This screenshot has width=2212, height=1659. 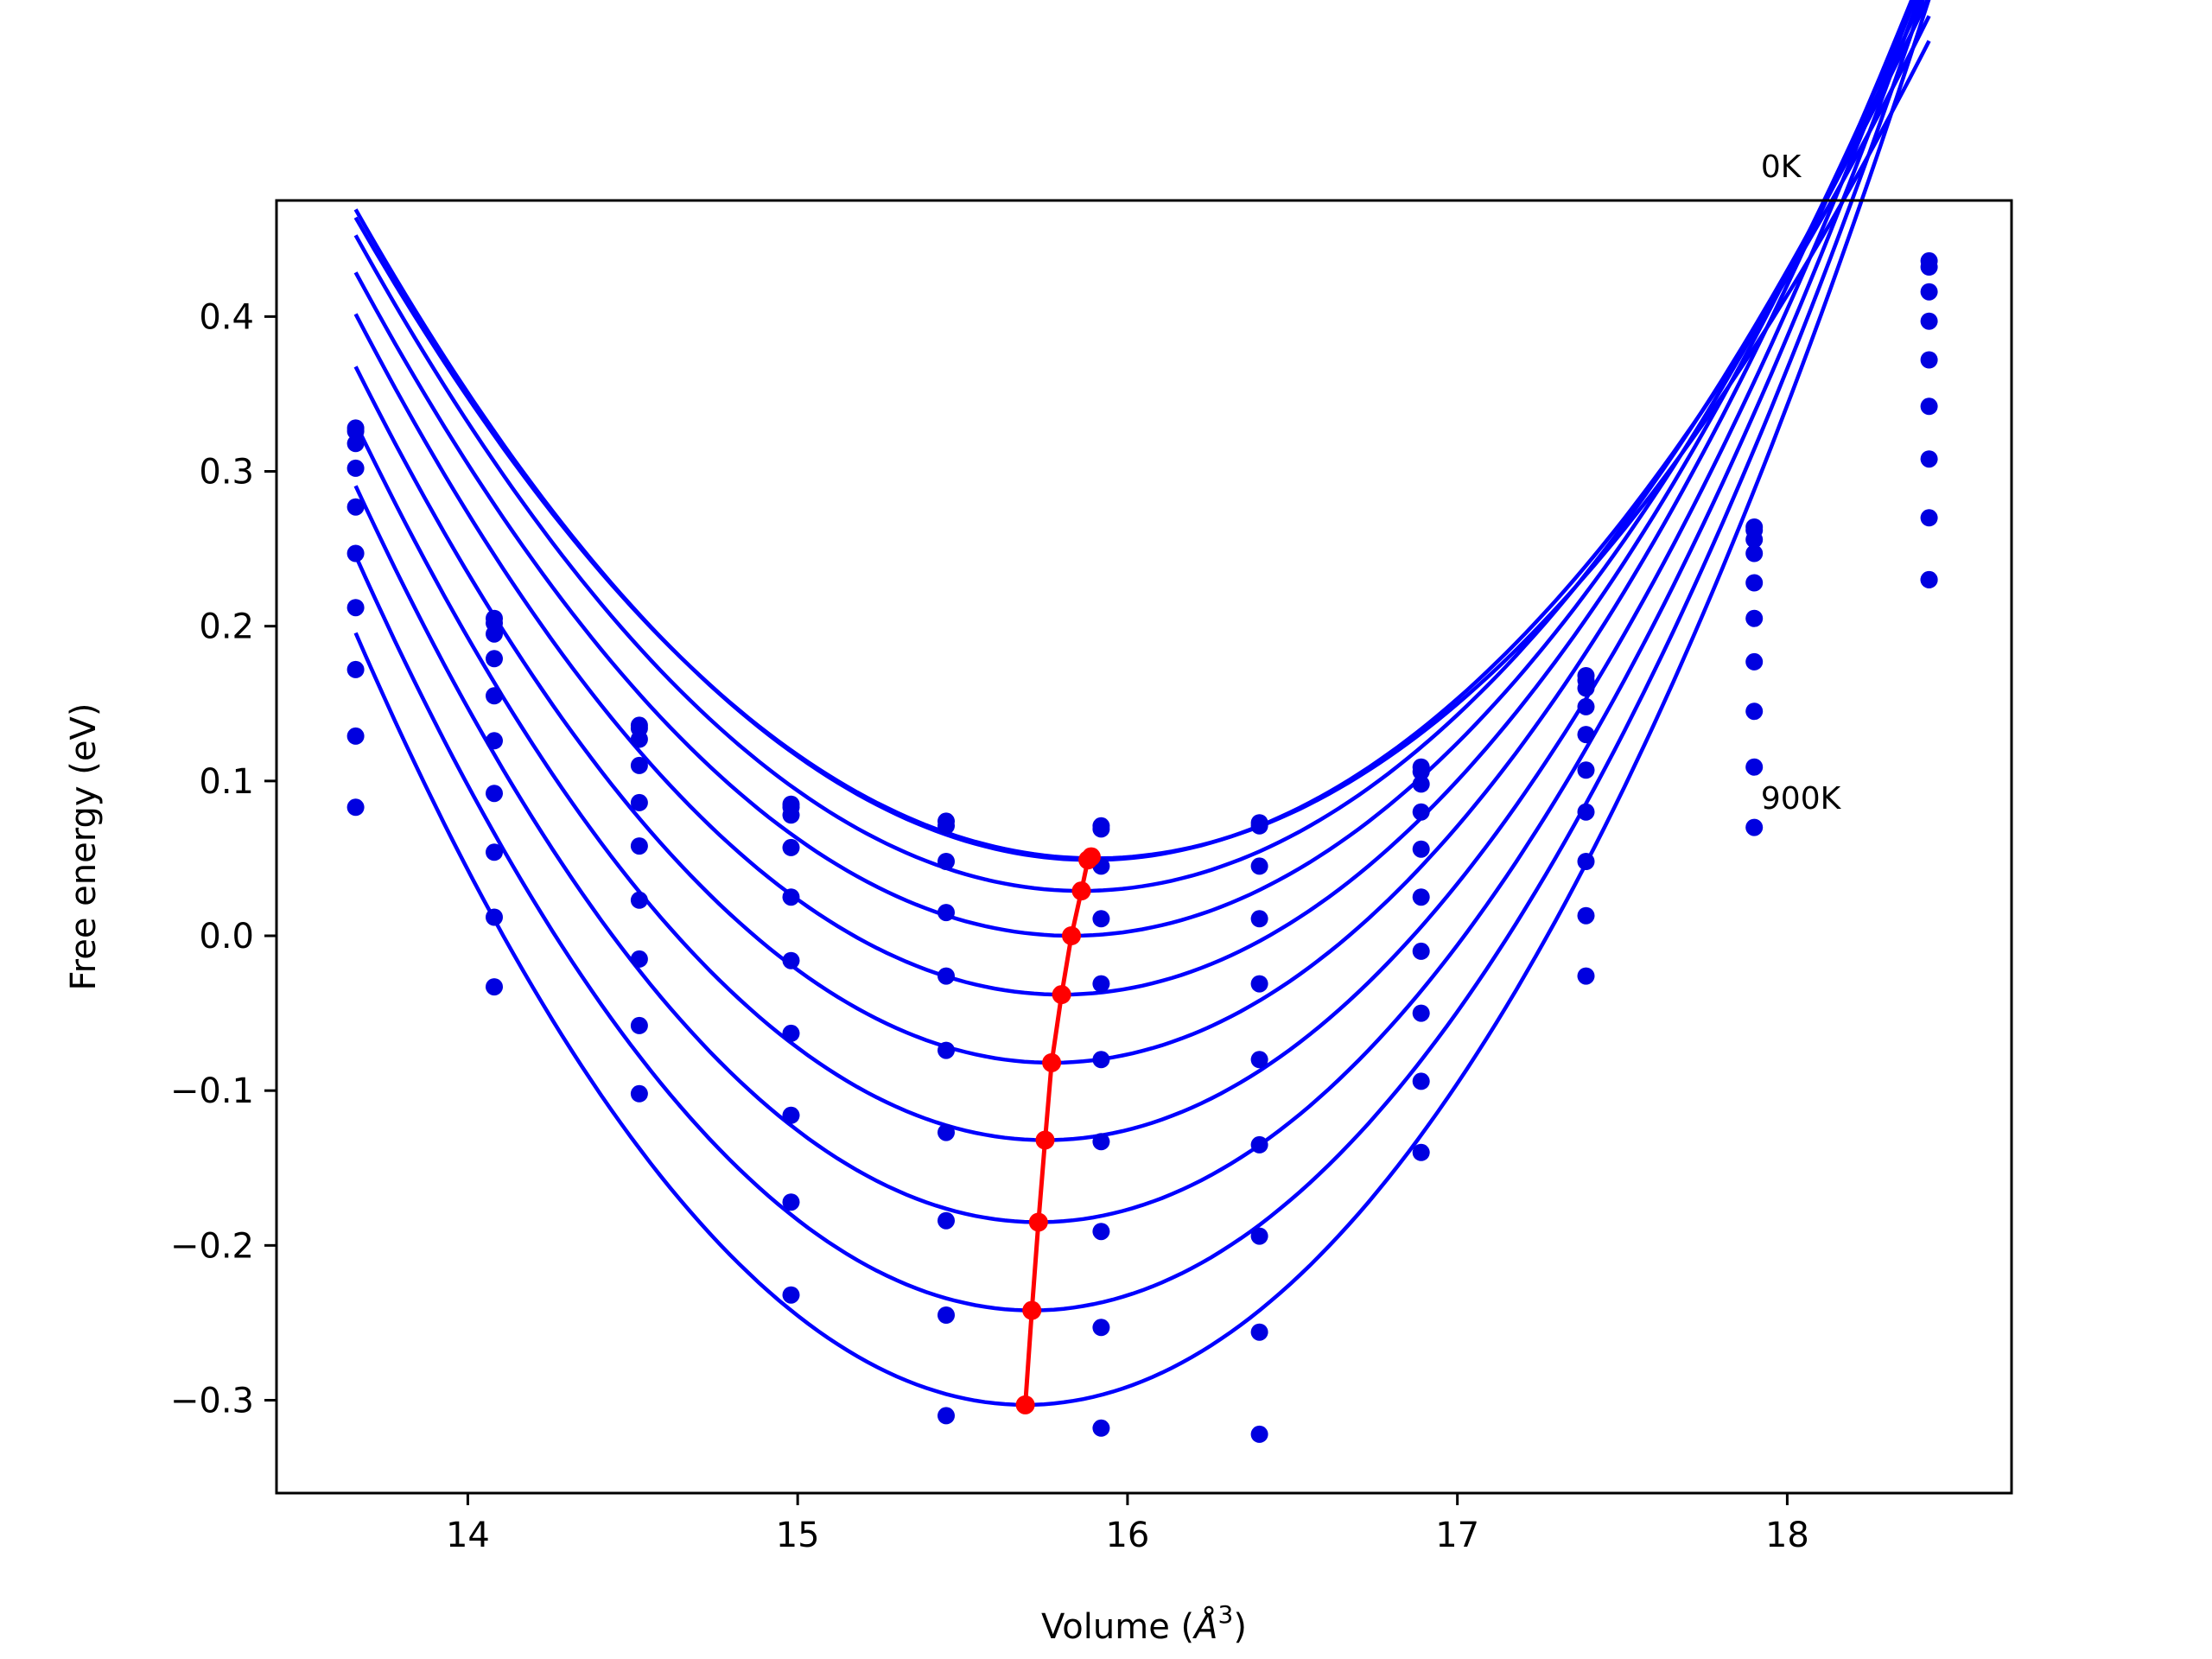 I want to click on y-tick-label-0.0: 0.0, so click(x=226, y=937).